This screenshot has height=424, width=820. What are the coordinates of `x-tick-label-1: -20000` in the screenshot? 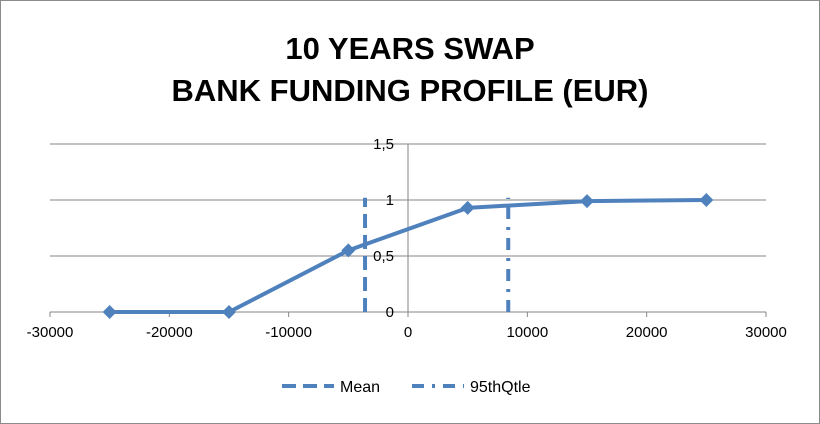 It's located at (169, 332).